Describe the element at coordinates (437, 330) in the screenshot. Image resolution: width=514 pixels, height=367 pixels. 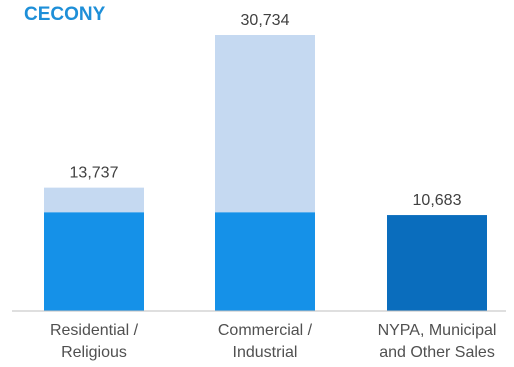
I see `x-tick-label: NYPA, Municipal` at that location.